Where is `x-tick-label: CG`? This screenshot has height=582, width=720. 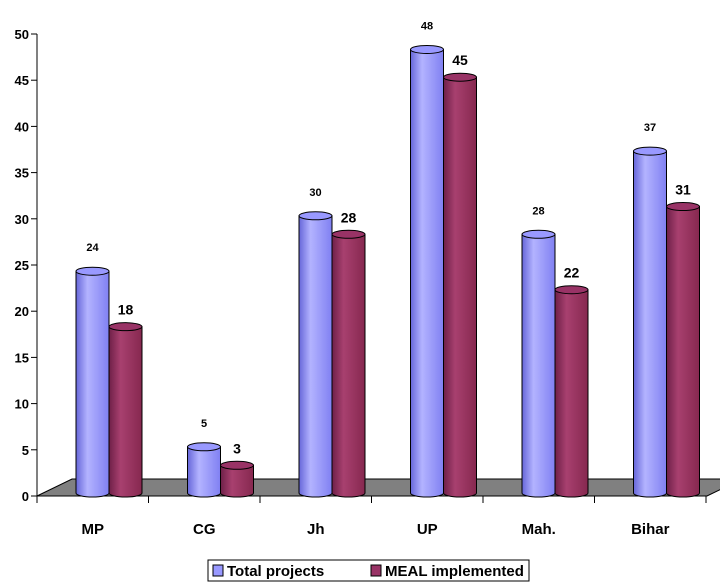 x-tick-label: CG is located at coordinates (204, 529).